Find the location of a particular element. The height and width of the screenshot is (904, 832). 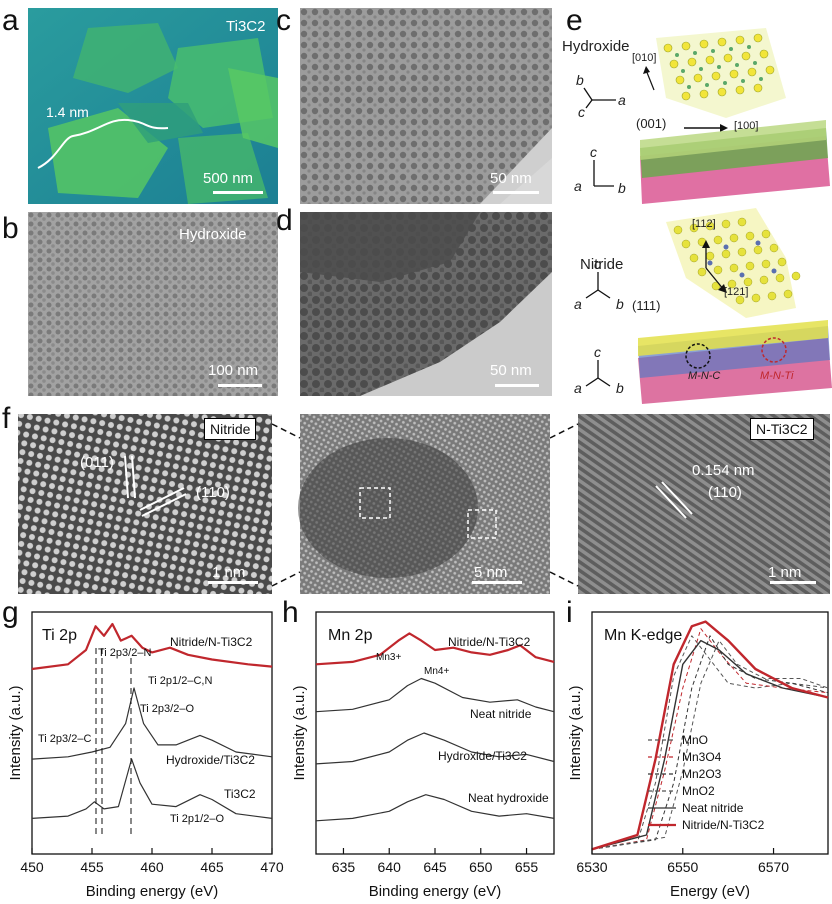

chart-h-xlabel: Binding energy (eV) is located at coordinates (435, 891).